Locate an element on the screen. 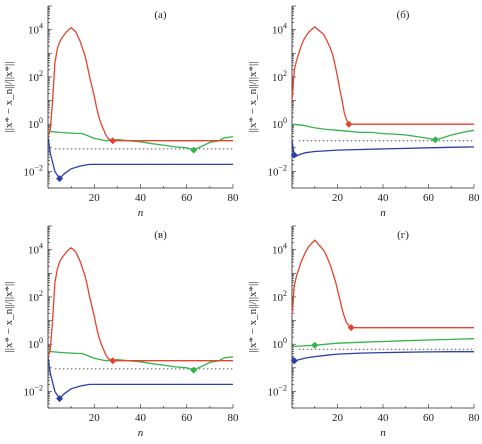 Image resolution: width=482 pixels, height=444 pixels. panel-title: (б) is located at coordinates (403, 15).